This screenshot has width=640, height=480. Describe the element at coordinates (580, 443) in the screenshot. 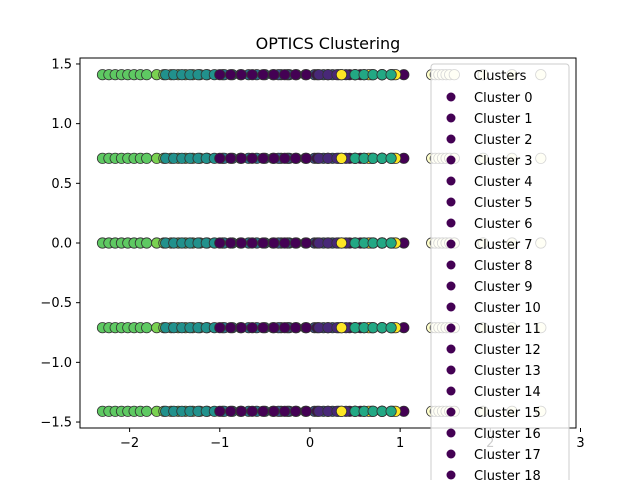

I see `x-tick-label: 3` at that location.